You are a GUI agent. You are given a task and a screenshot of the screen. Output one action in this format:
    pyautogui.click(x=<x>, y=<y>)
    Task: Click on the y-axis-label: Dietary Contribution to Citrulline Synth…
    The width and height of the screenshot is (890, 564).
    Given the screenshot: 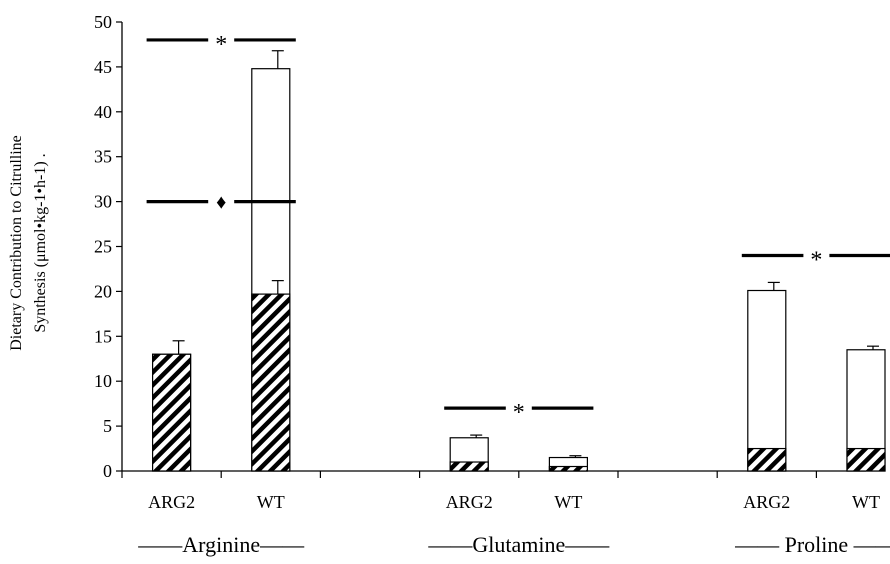 What is the action you would take?
    pyautogui.click(x=28, y=243)
    